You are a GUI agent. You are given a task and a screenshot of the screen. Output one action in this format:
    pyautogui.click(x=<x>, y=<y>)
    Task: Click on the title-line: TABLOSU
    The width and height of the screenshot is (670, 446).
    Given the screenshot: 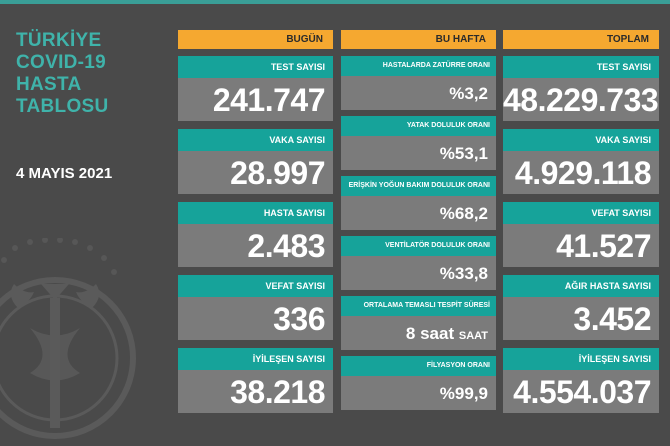 What is the action you would take?
    pyautogui.click(x=62, y=106)
    